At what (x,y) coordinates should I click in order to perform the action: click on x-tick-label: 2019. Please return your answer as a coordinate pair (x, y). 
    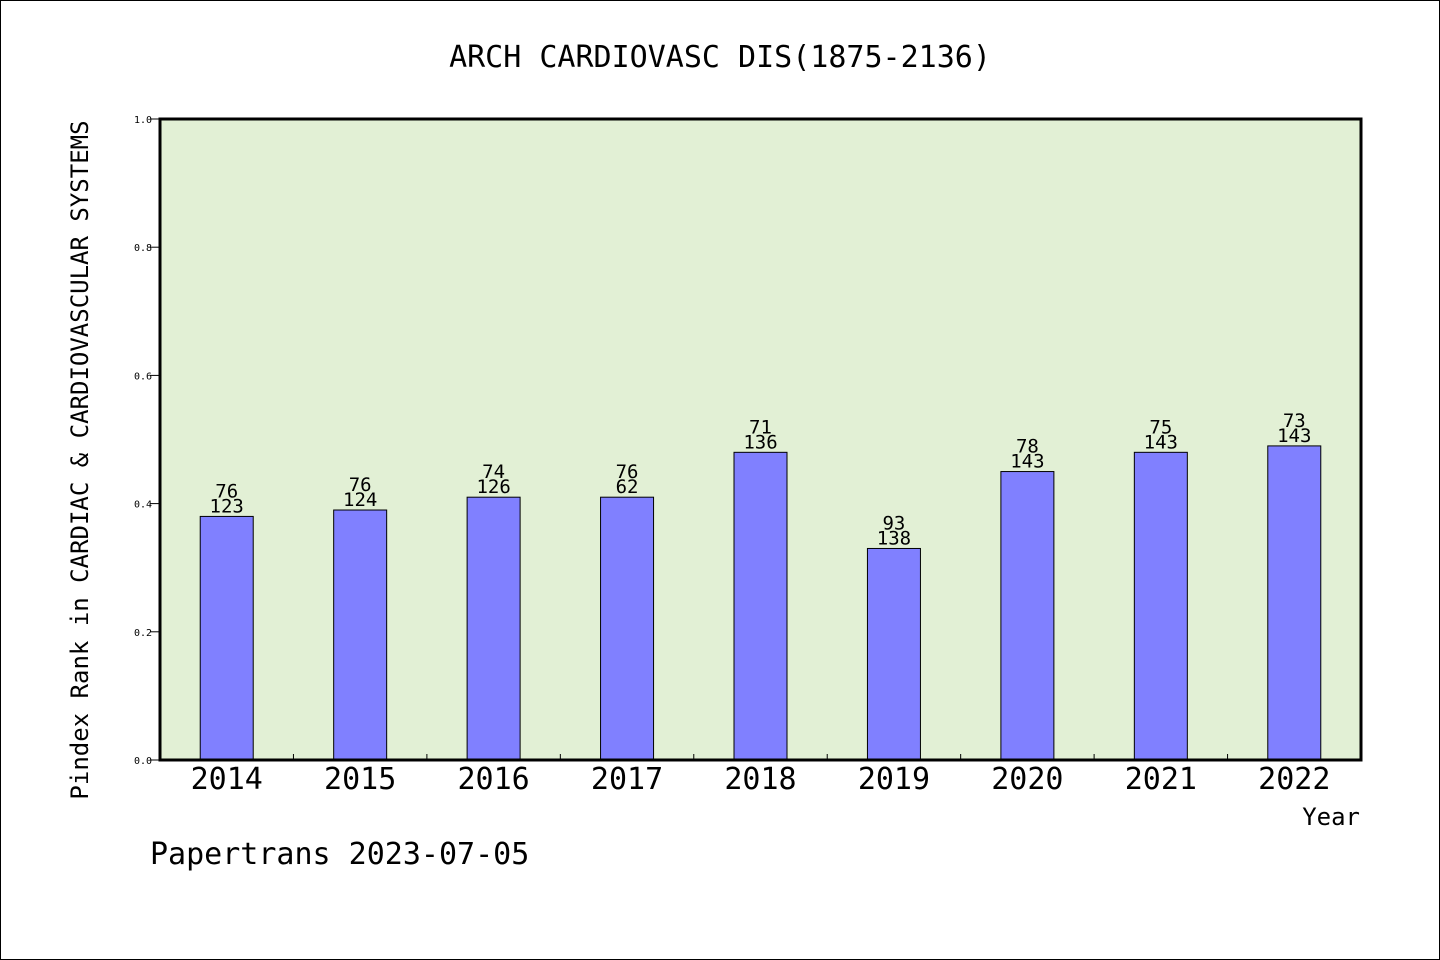
    Looking at the image, I should click on (894, 779).